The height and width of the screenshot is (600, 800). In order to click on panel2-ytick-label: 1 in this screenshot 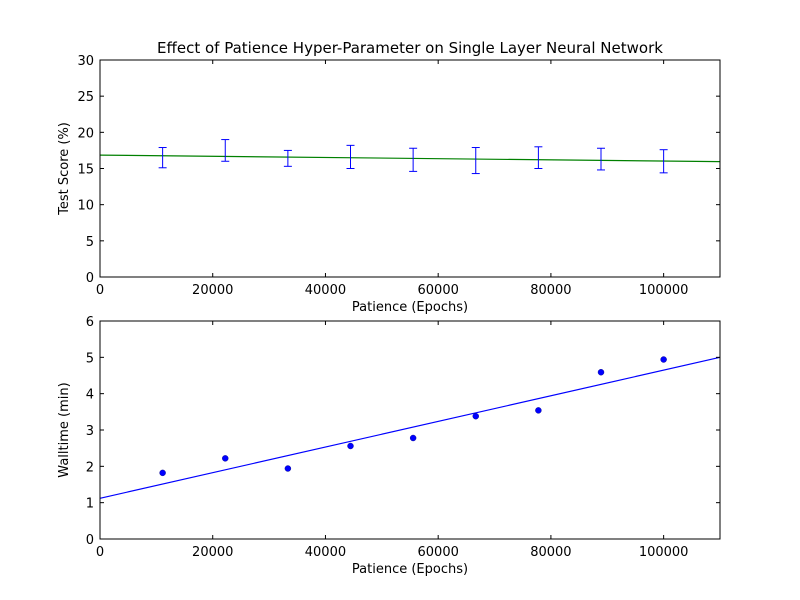, I will do `click(90, 504)`.